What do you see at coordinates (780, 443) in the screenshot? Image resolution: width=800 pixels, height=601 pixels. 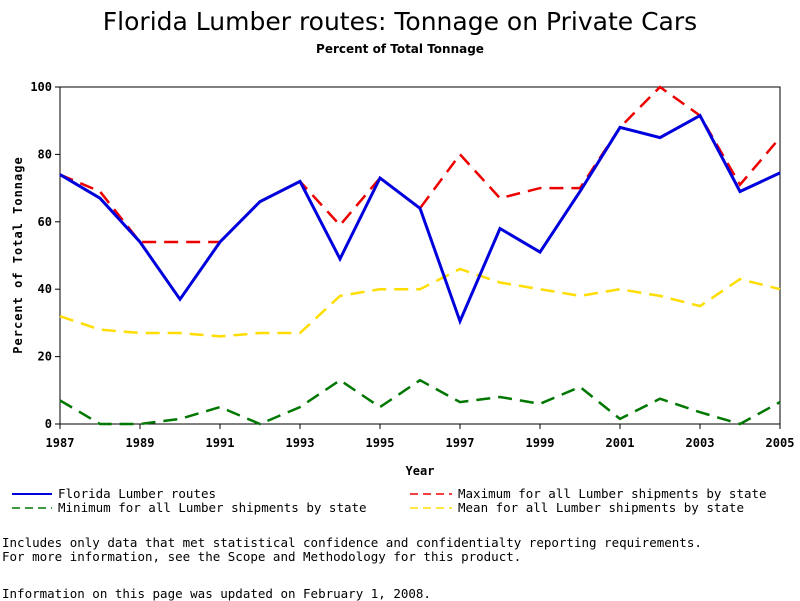 I see `x-tick-label: 2005` at bounding box center [780, 443].